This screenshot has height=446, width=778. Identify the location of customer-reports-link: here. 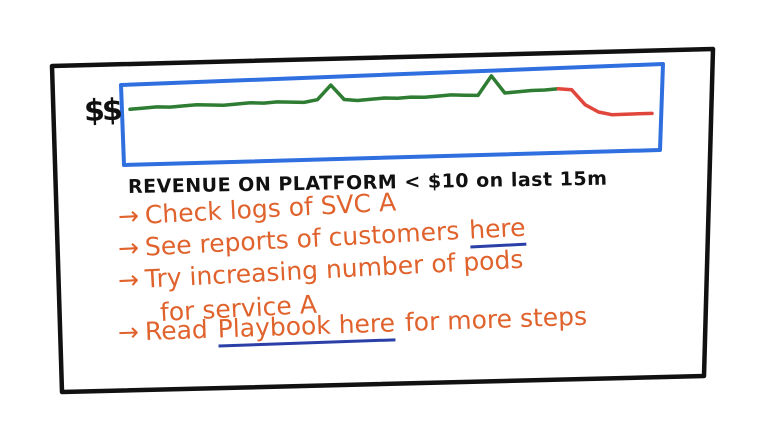
(497, 230).